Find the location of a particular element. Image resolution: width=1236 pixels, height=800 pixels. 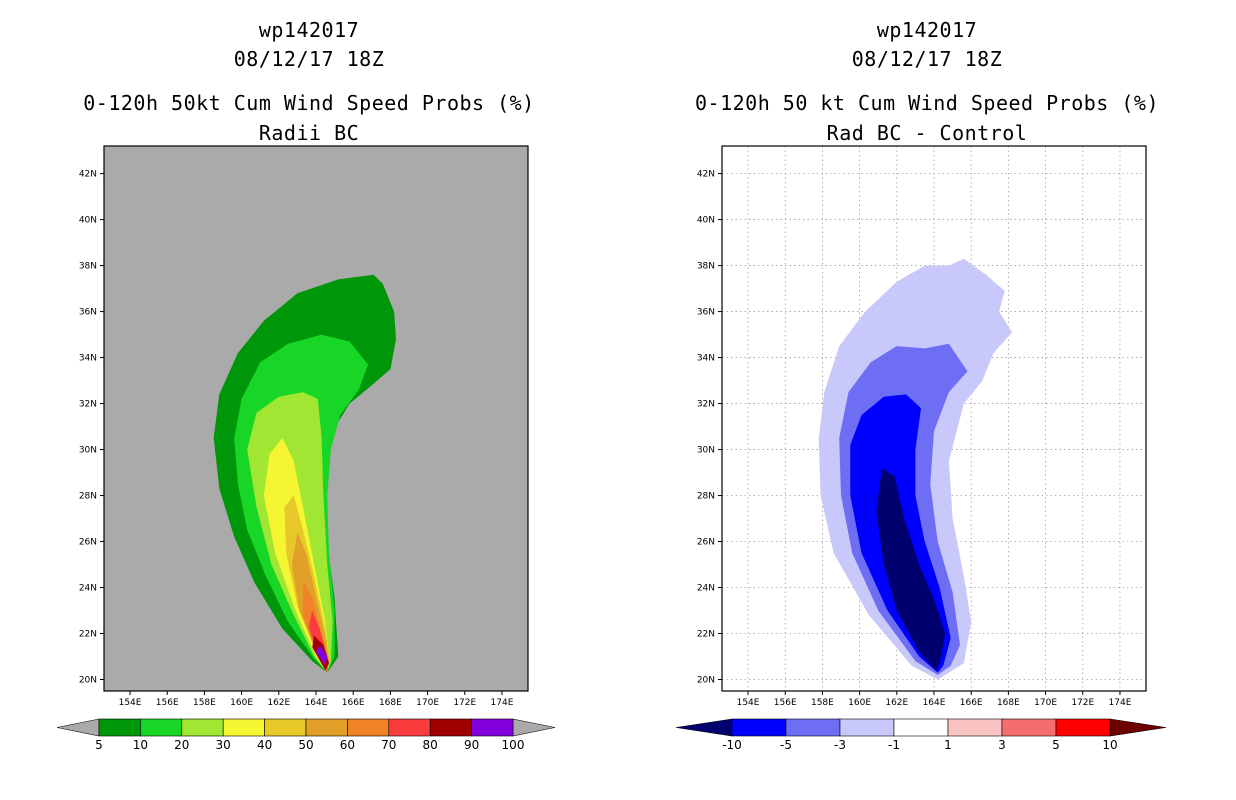

right-y-tick-label: 30N is located at coordinates (706, 451).